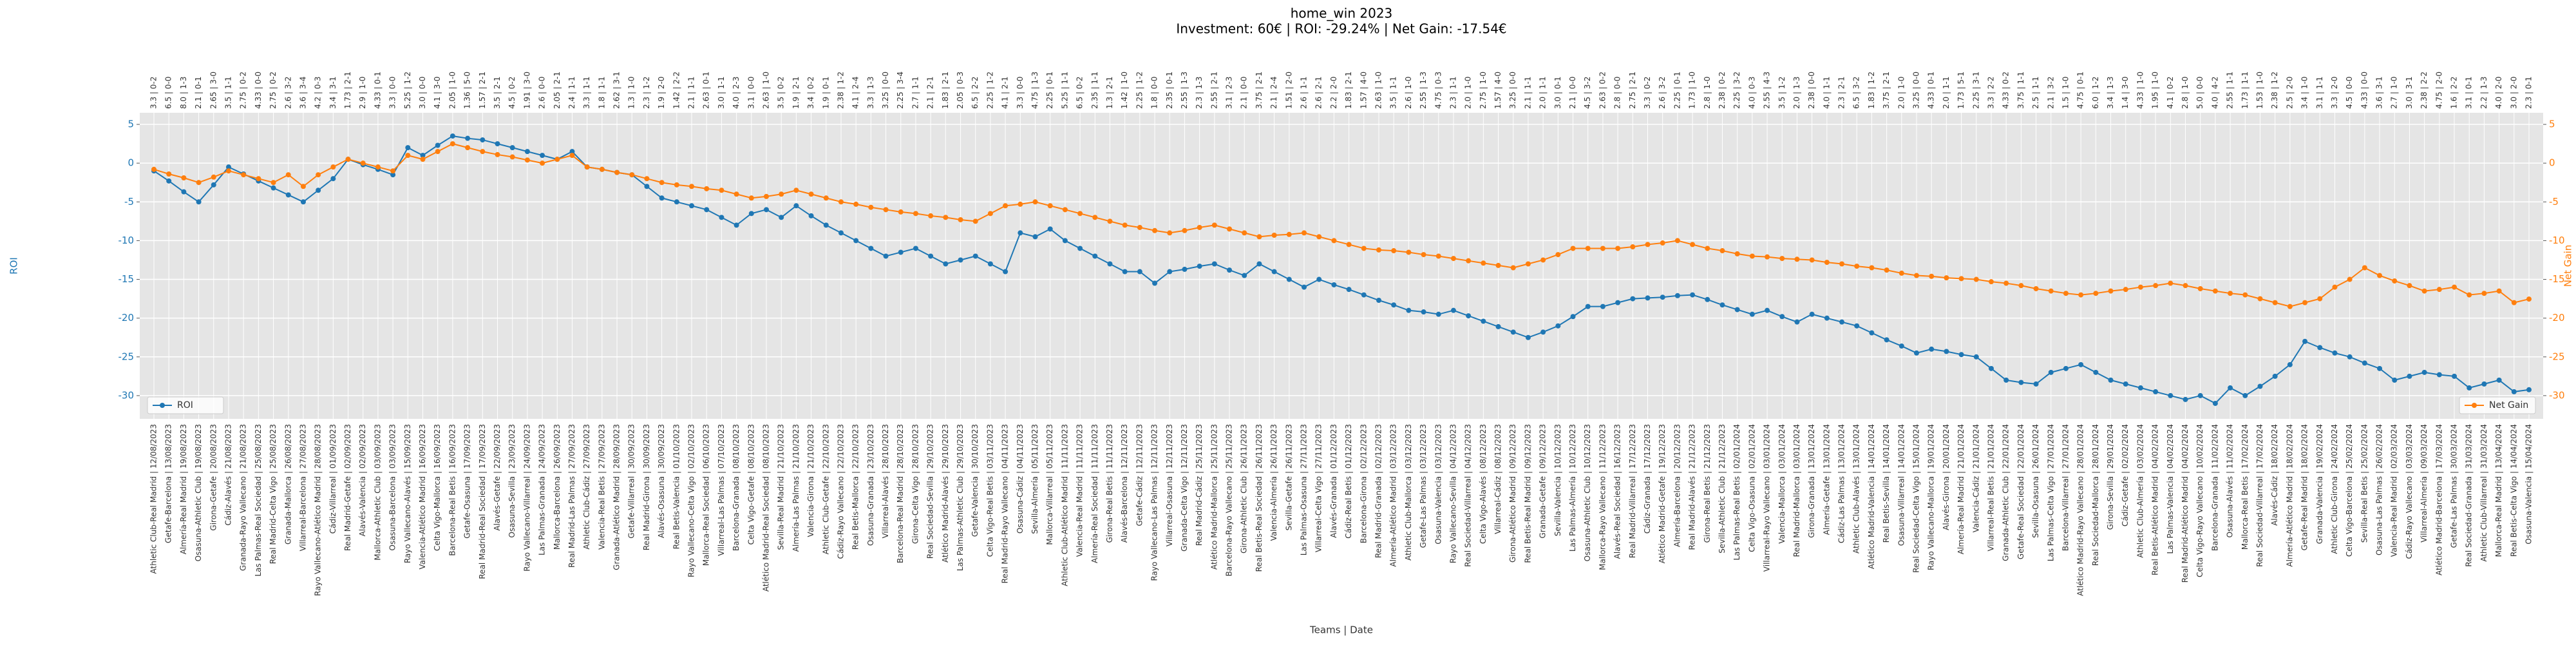  What do you see at coordinates (302, 93) in the screenshot?
I see `top-label: 3.6 | 3-4` at bounding box center [302, 93].